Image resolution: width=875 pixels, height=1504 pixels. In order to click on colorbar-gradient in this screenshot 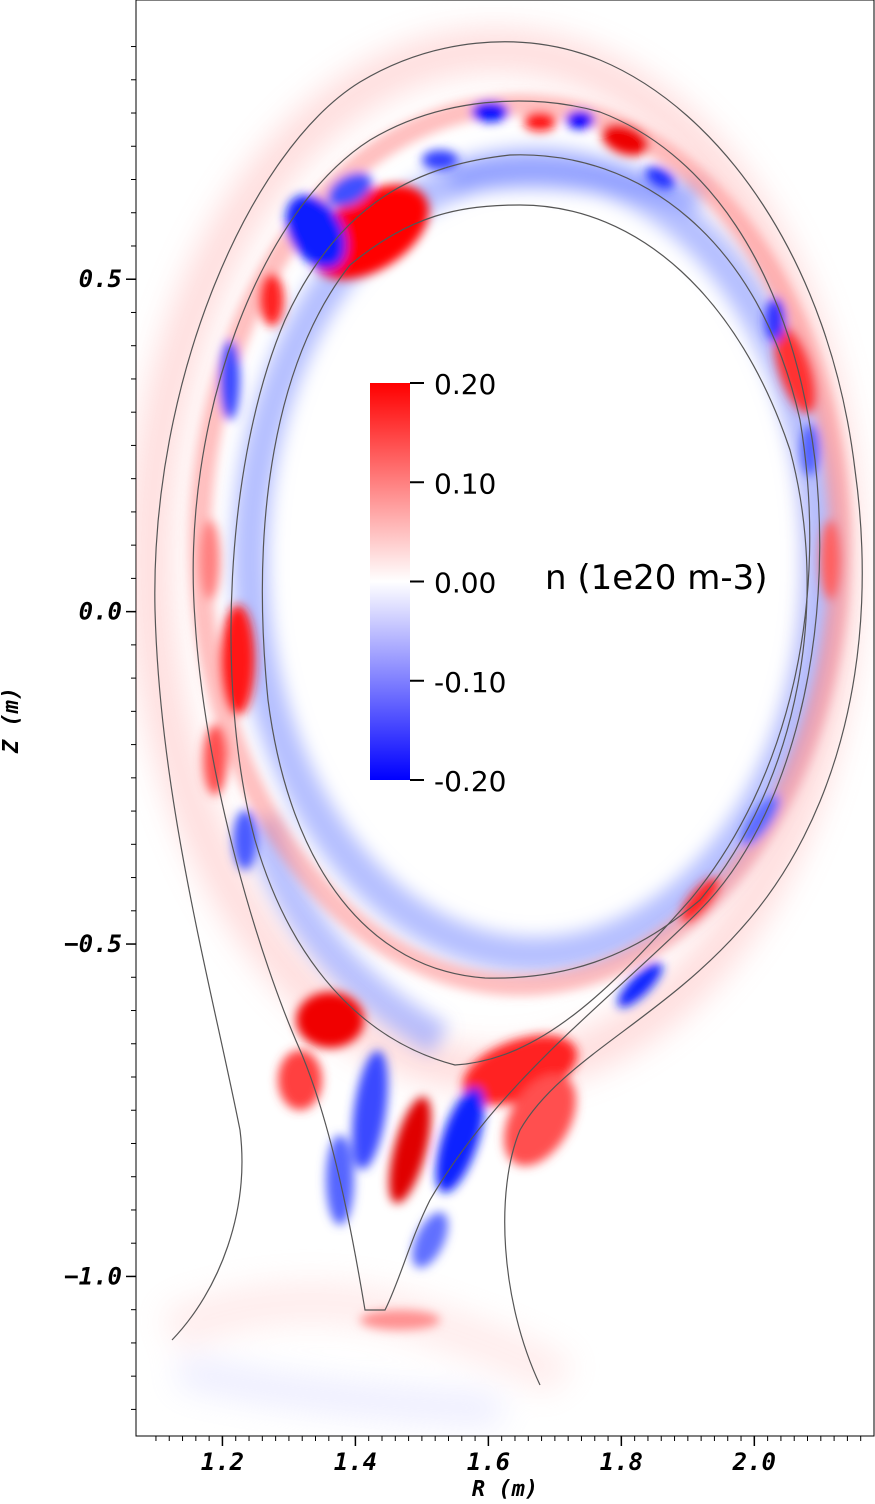, I will do `click(390, 581)`.